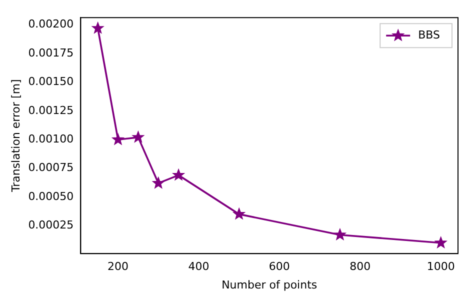 This screenshot has height=302, width=474. Describe the element at coordinates (199, 267) in the screenshot. I see `x-tick-label: 400` at that location.